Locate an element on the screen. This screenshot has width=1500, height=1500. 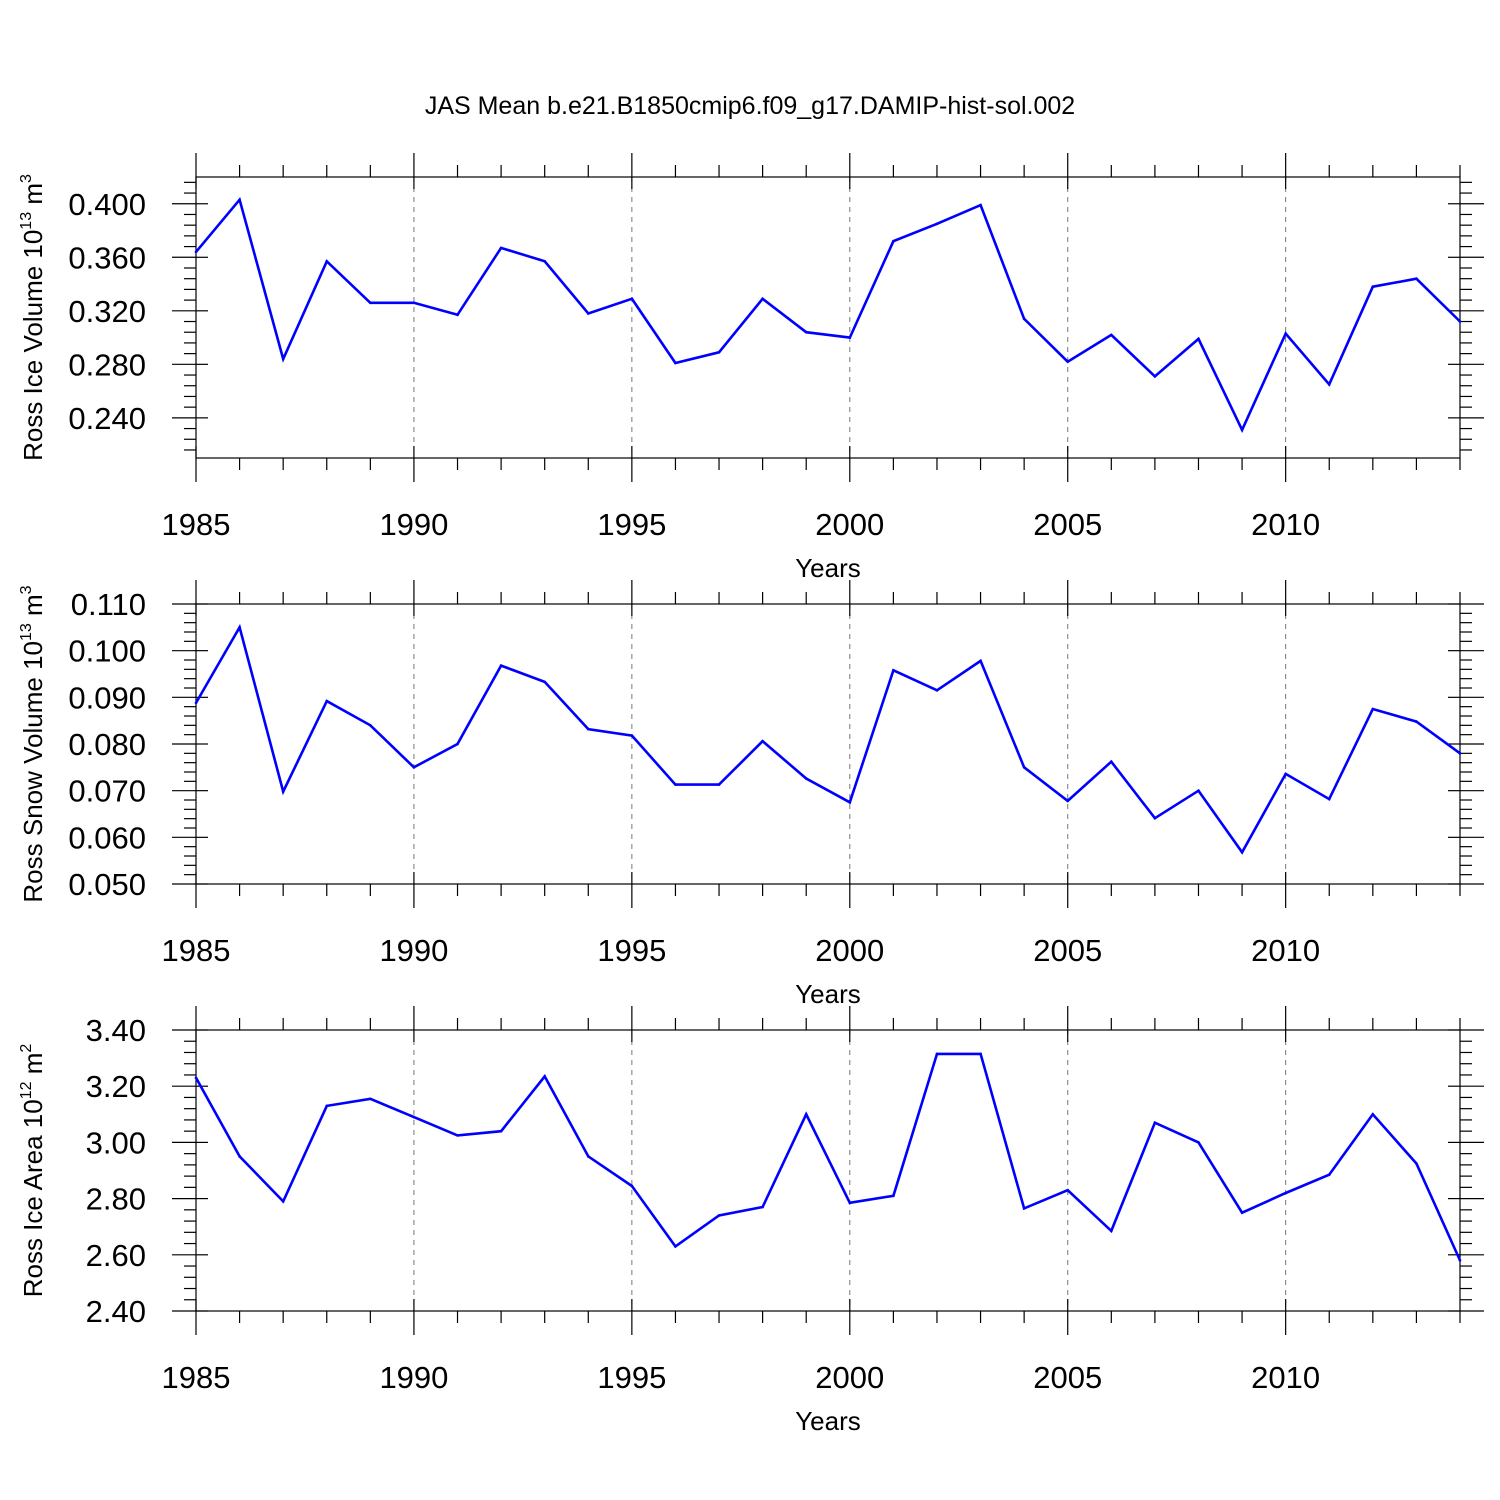
panel-3-ytick-label: 2.60 is located at coordinates (116, 1255).